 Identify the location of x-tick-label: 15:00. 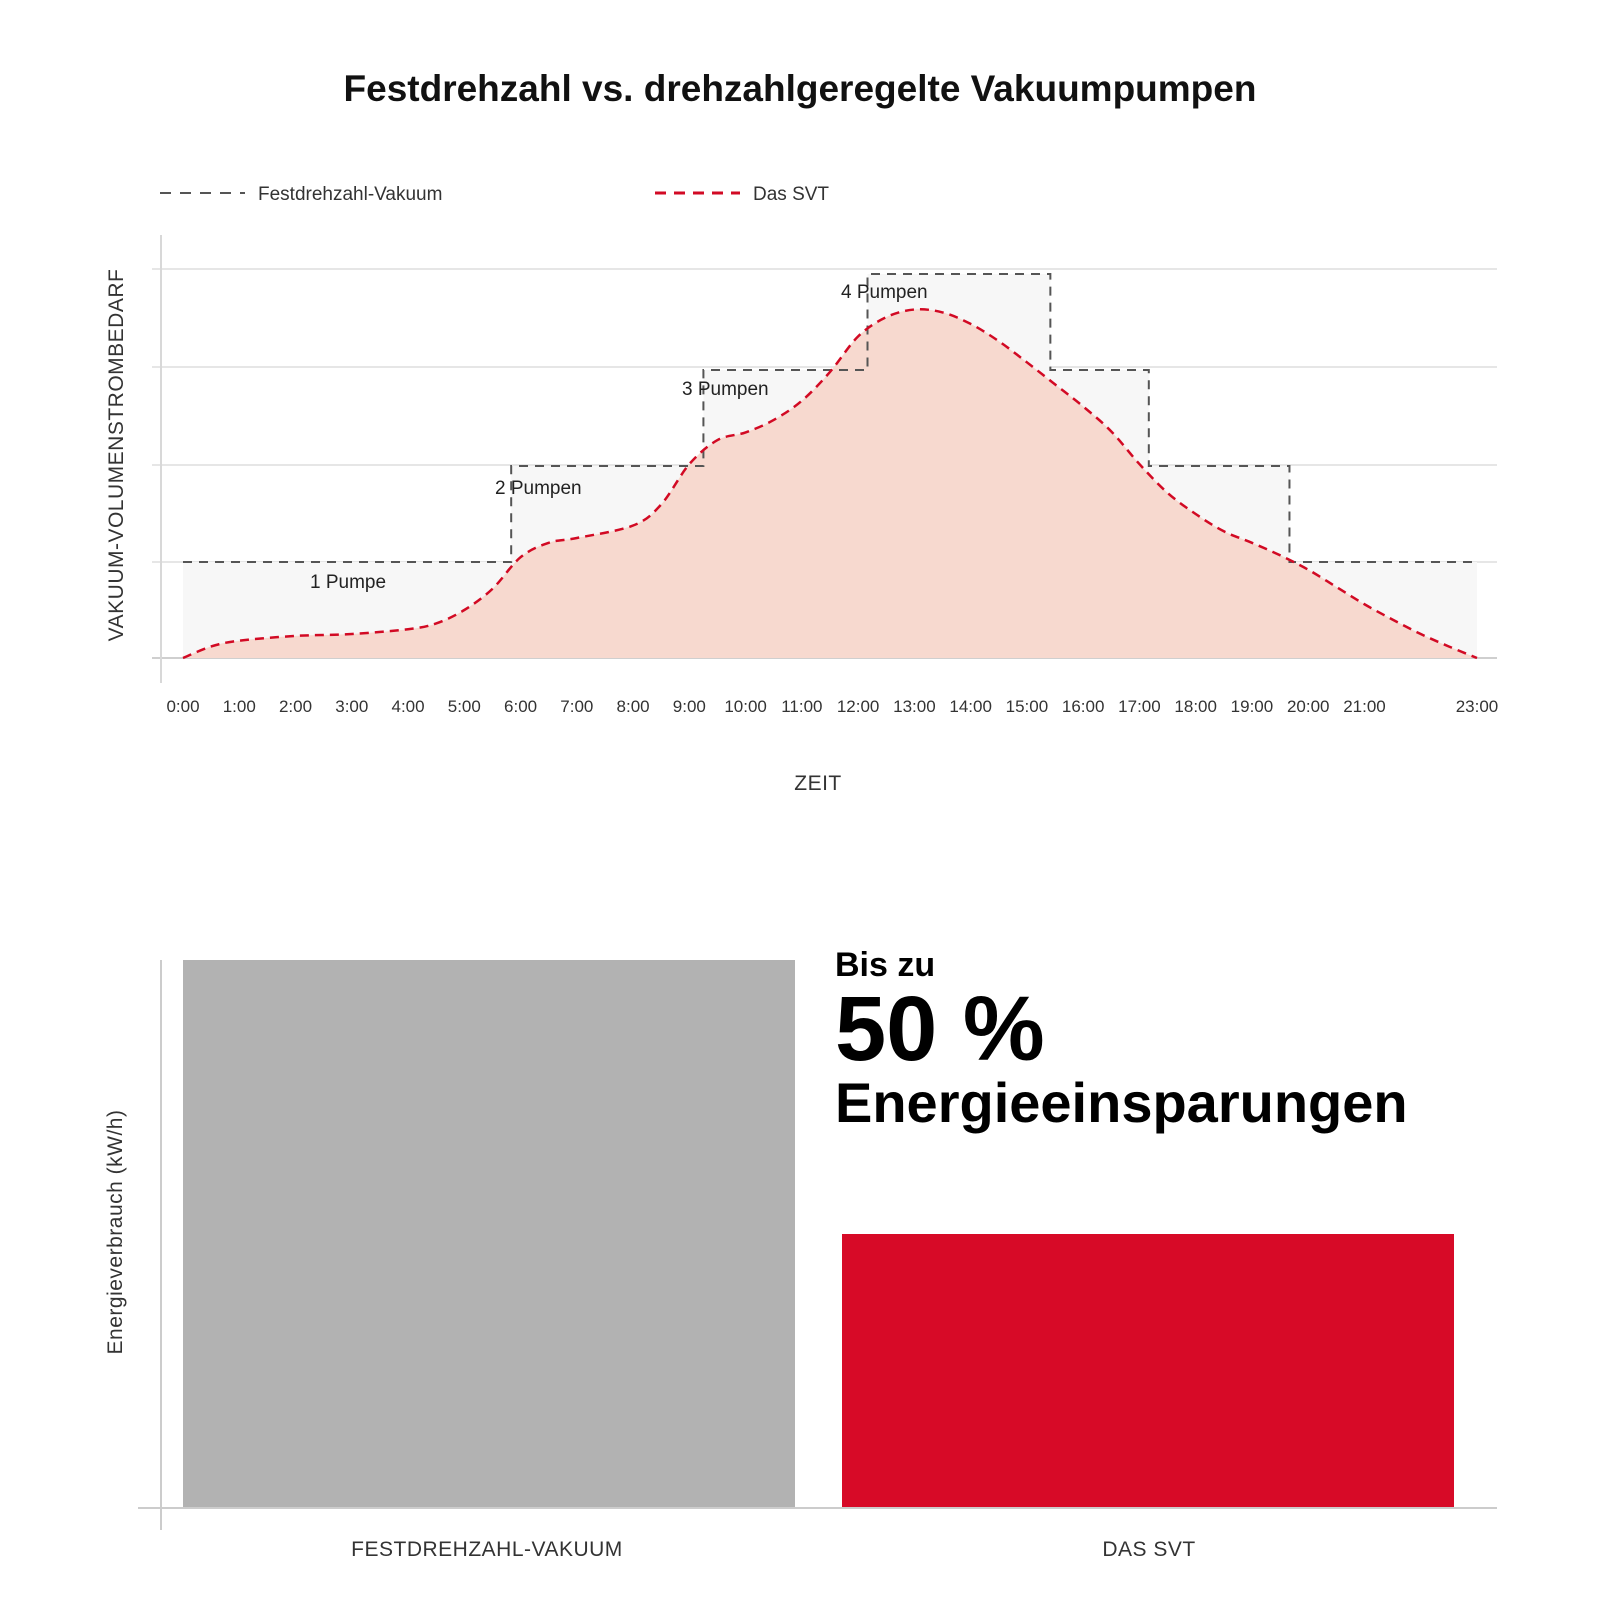
(1027, 706).